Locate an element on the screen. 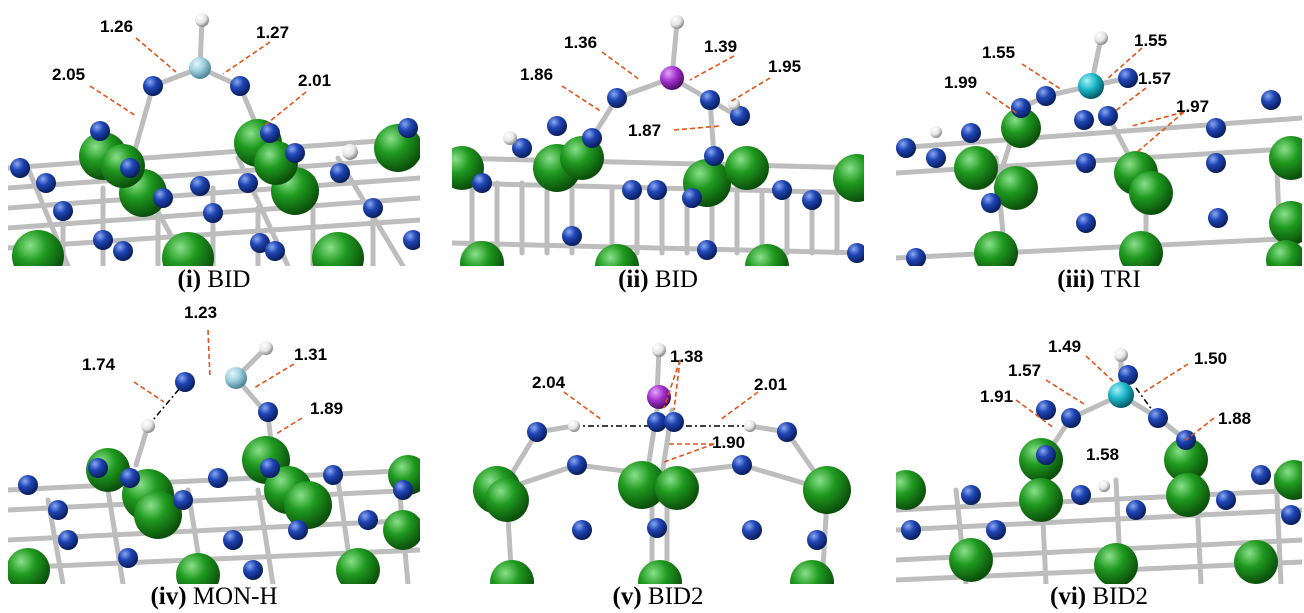 The width and height of the screenshot is (1304, 613). structure-i: 1.26 1.27 2.05 2.01 is located at coordinates (214, 139).